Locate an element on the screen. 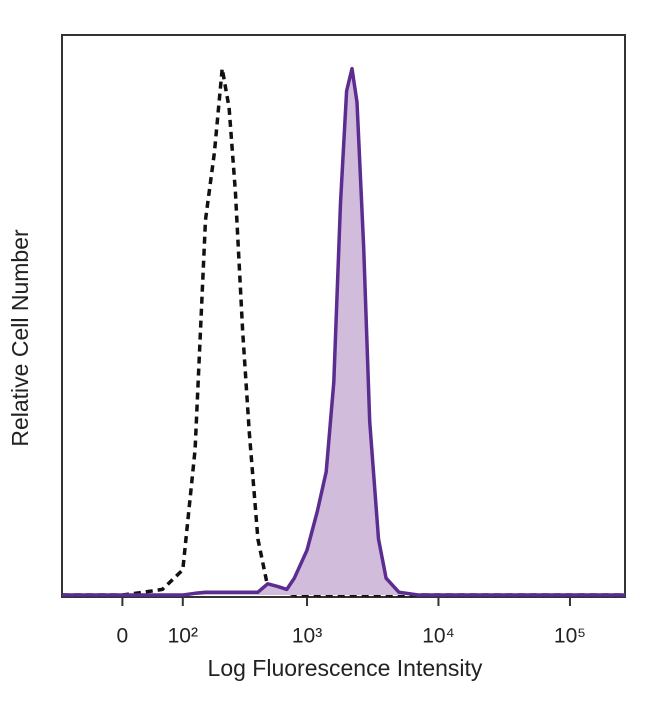 The height and width of the screenshot is (704, 650). x-tick-label: 0 is located at coordinates (123, 636).